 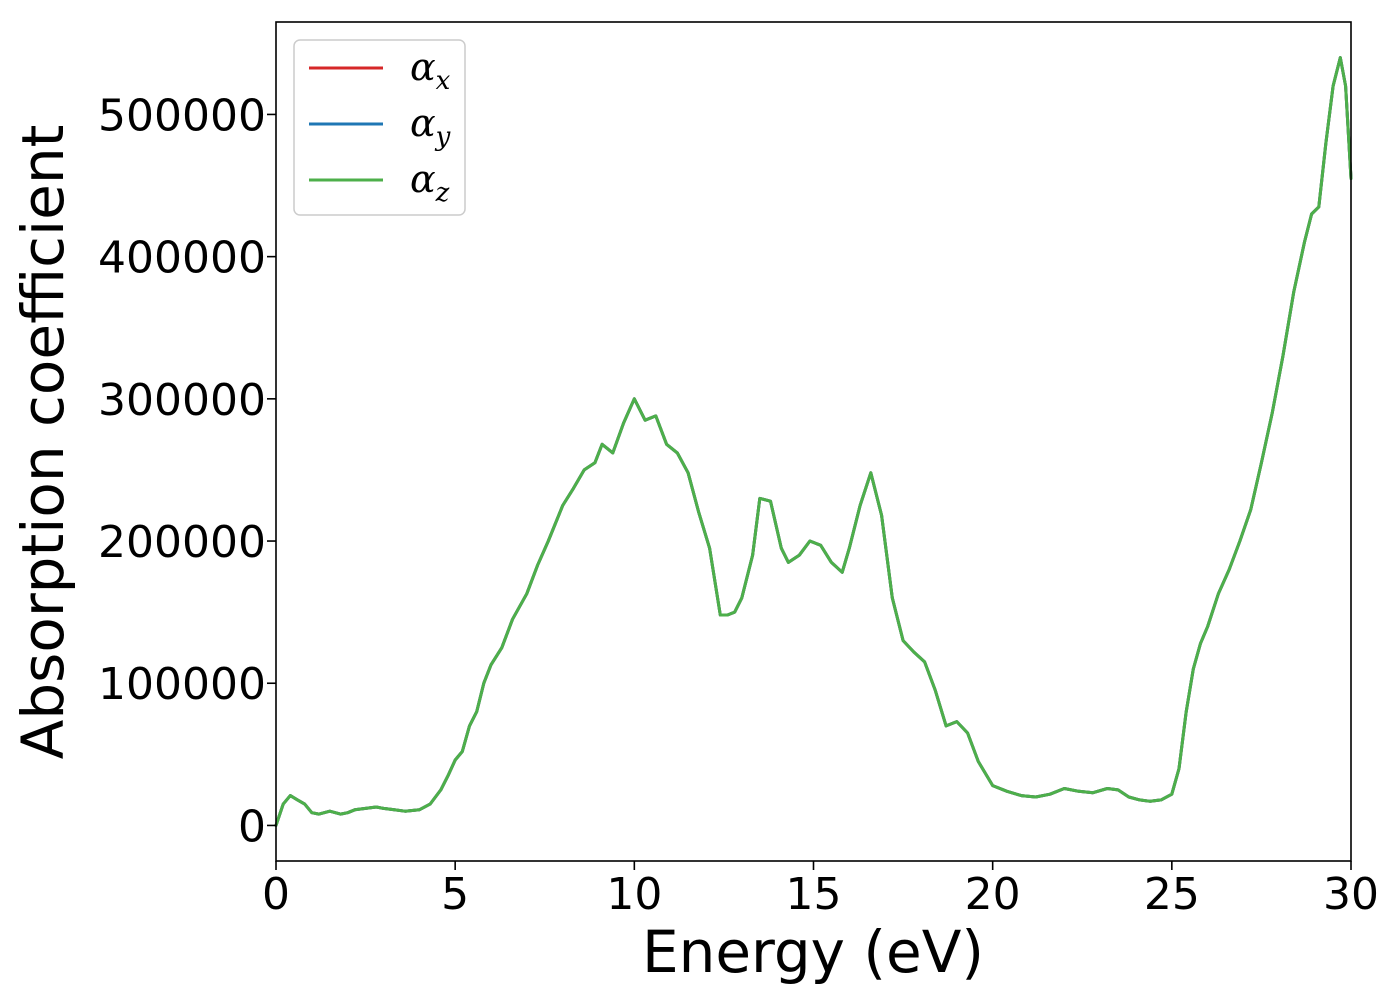 I want to click on y-tick-label: 100000, so click(x=182, y=684).